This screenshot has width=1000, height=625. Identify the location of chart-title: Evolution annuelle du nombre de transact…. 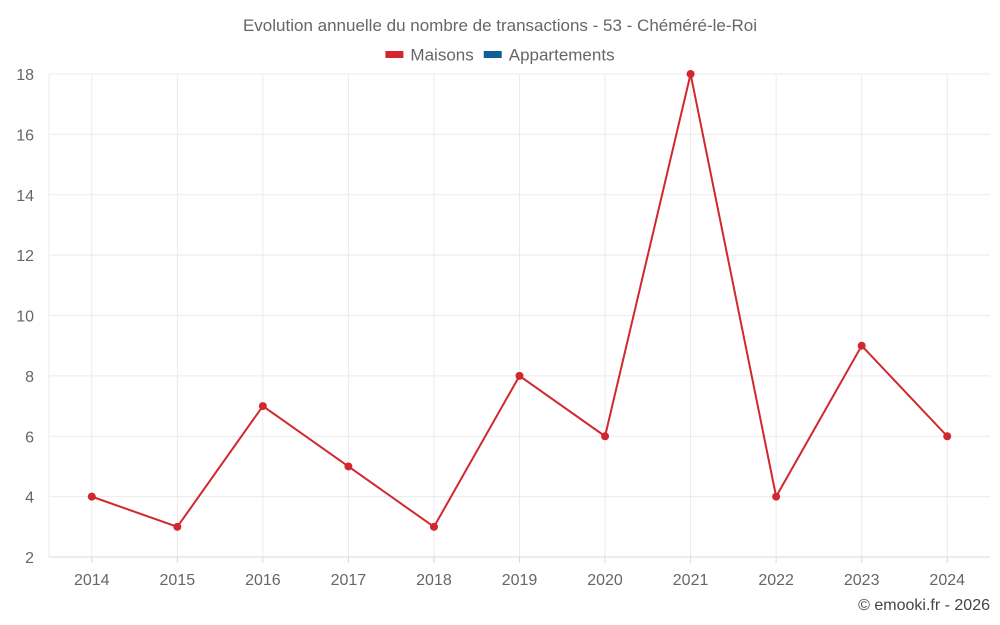
(500, 25).